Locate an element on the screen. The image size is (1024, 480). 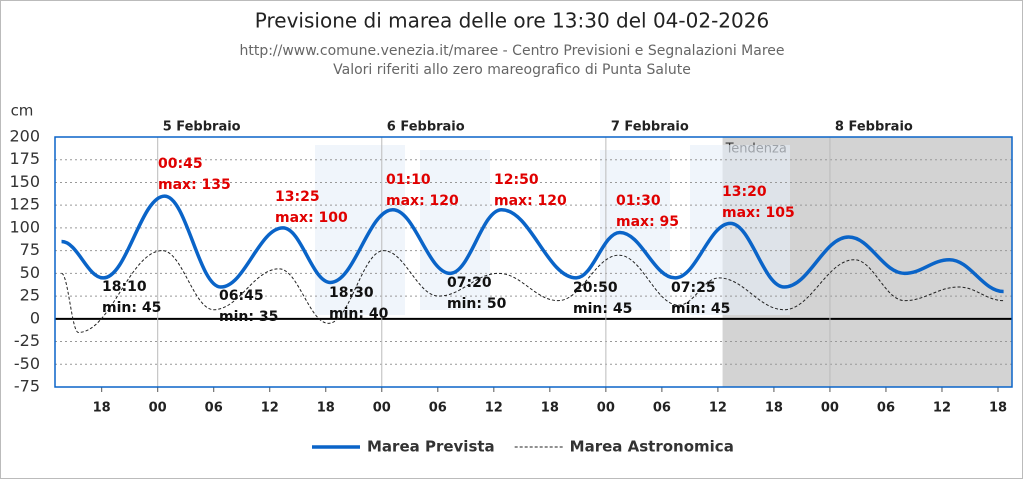
annotation-time: 07:20 is located at coordinates (469, 283).